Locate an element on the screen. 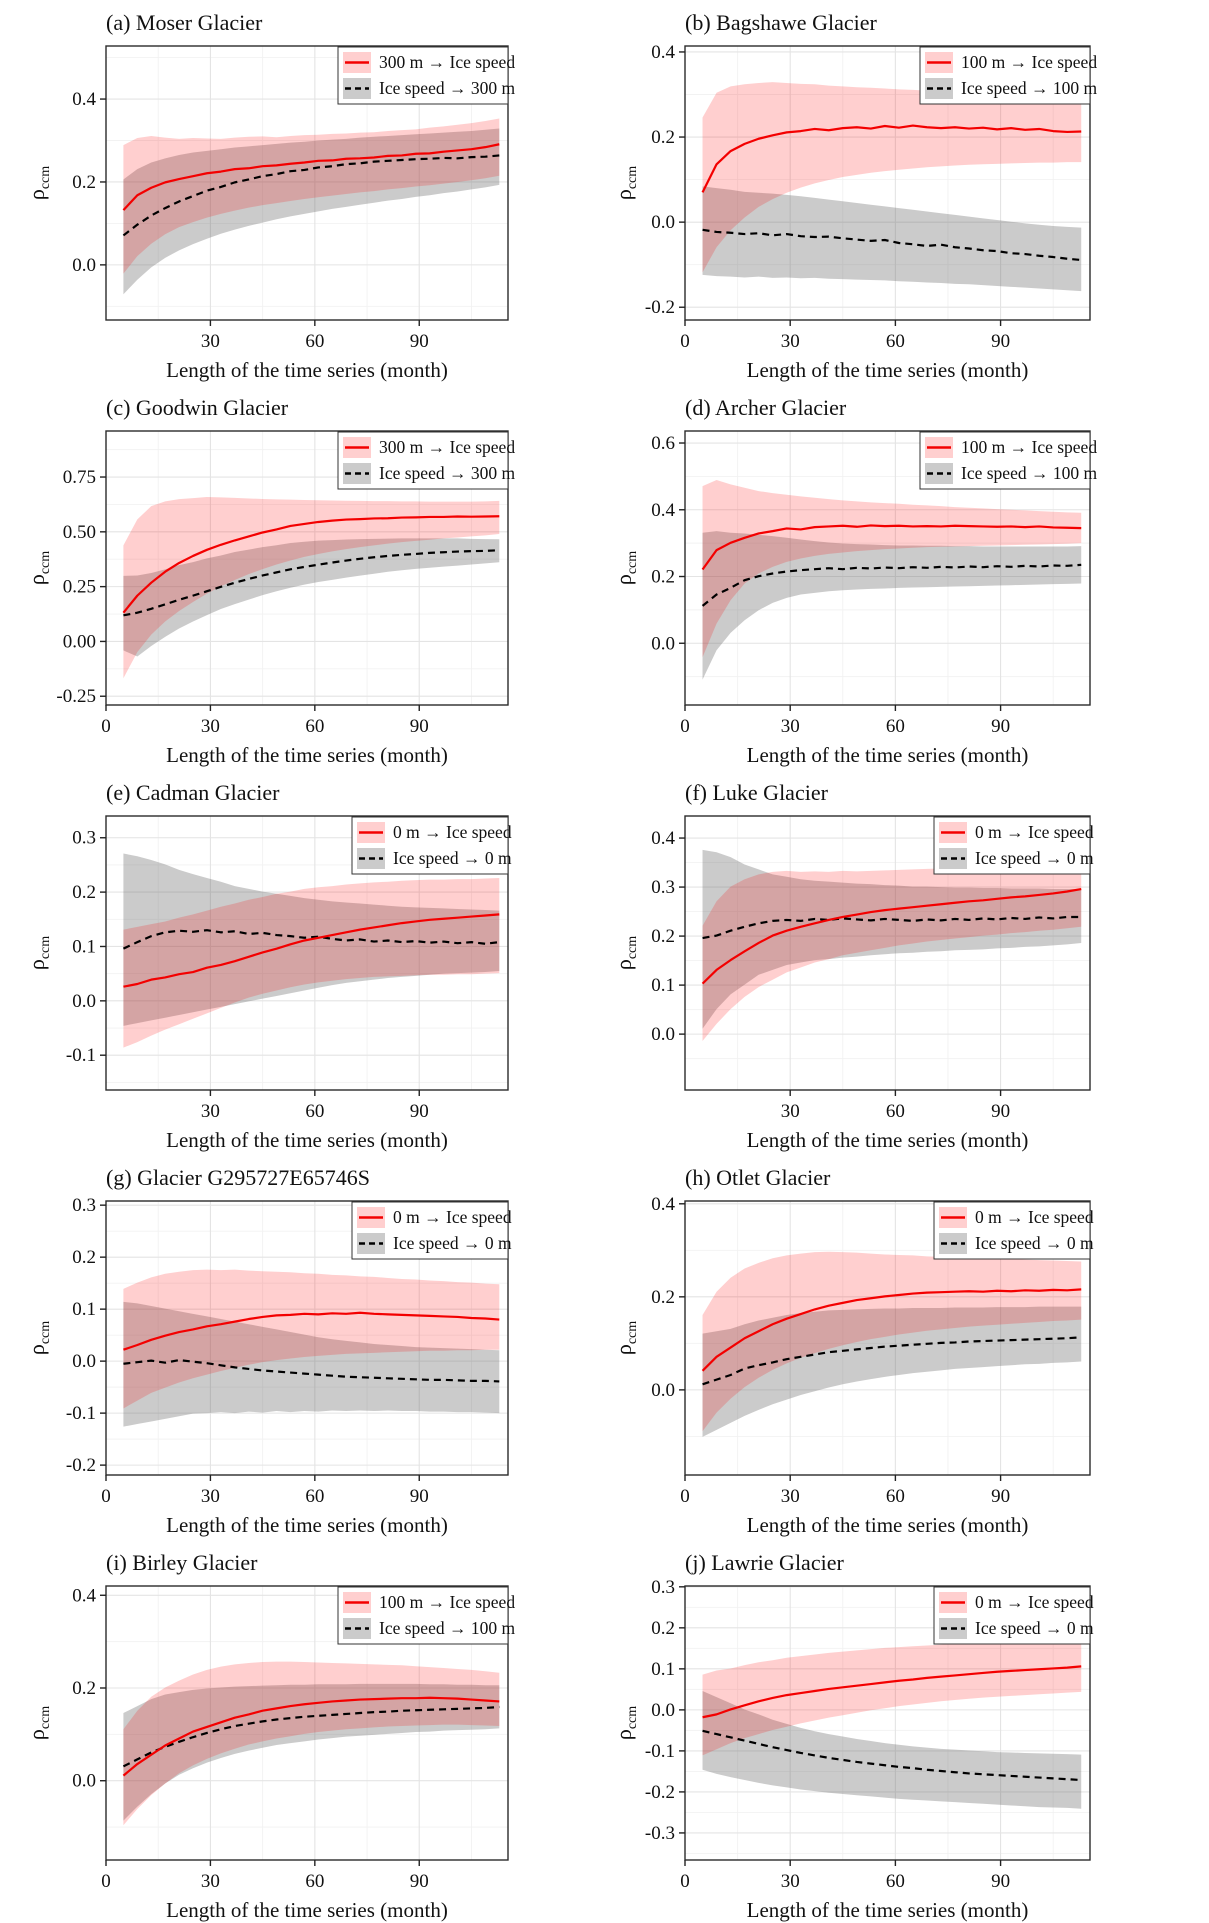  y-tick-label: 0.6 is located at coordinates (663, 443).